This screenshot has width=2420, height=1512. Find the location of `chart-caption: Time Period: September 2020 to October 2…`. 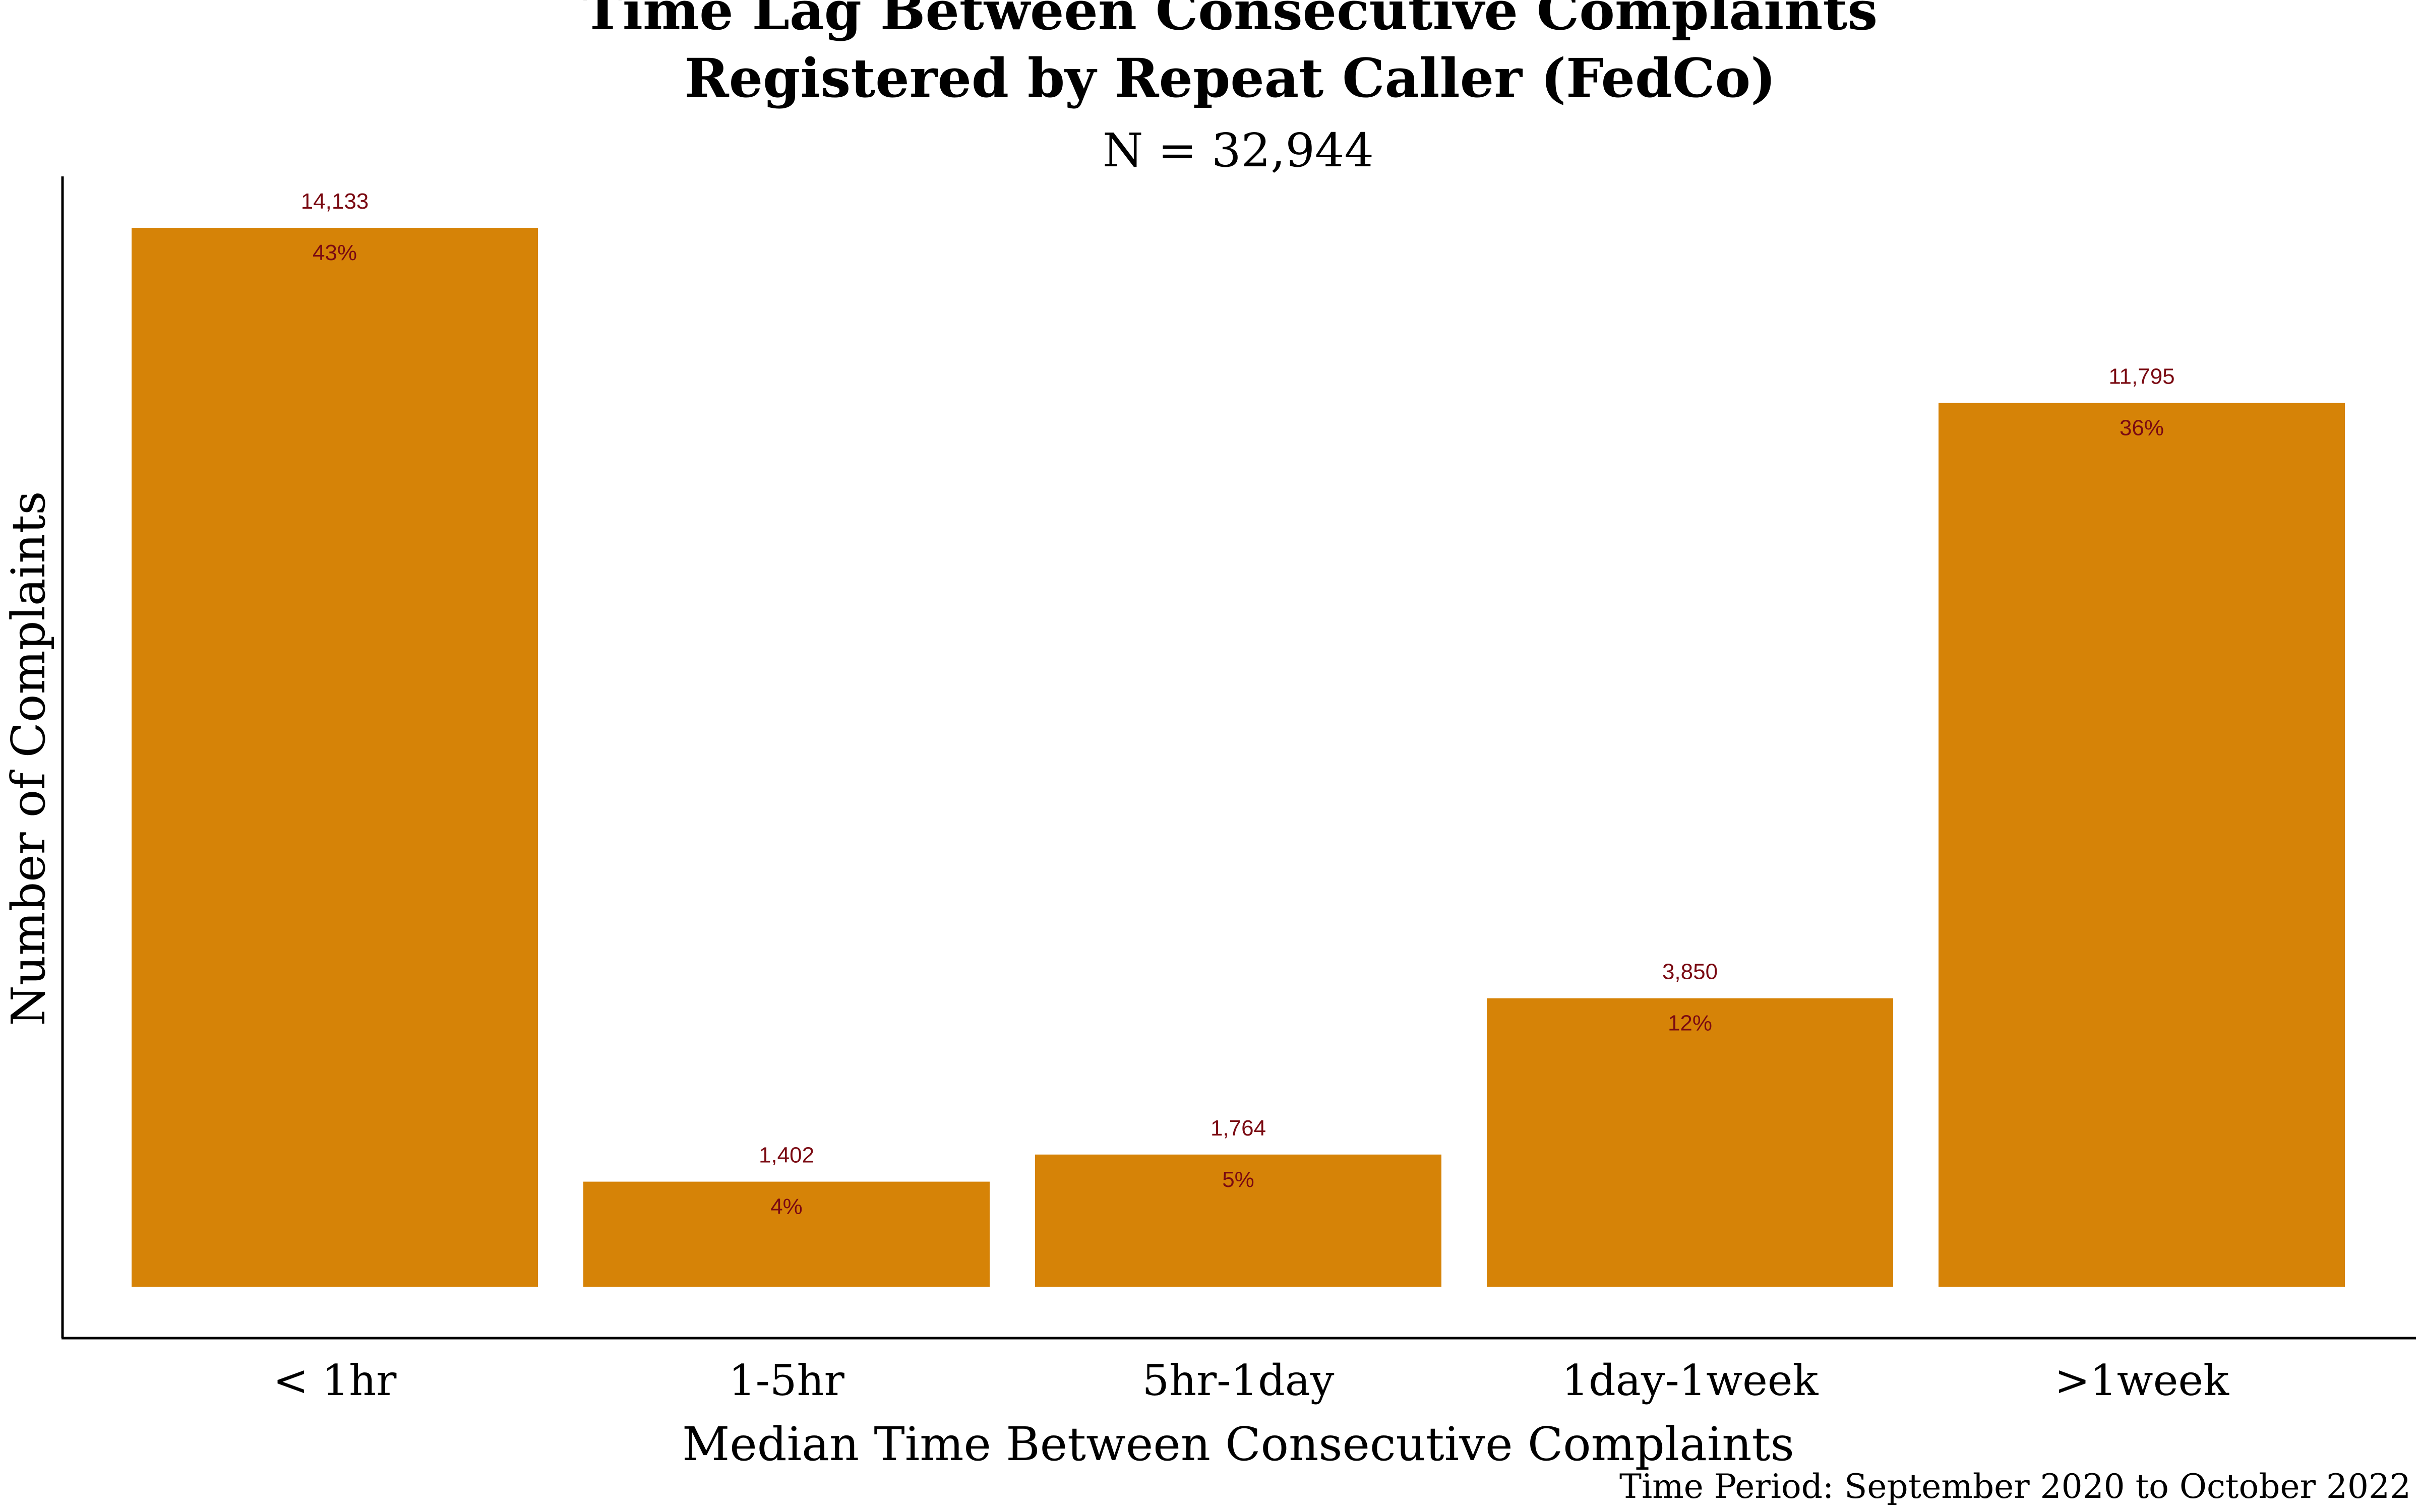

chart-caption: Time Period: September 2020 to October 2… is located at coordinates (2015, 1486).